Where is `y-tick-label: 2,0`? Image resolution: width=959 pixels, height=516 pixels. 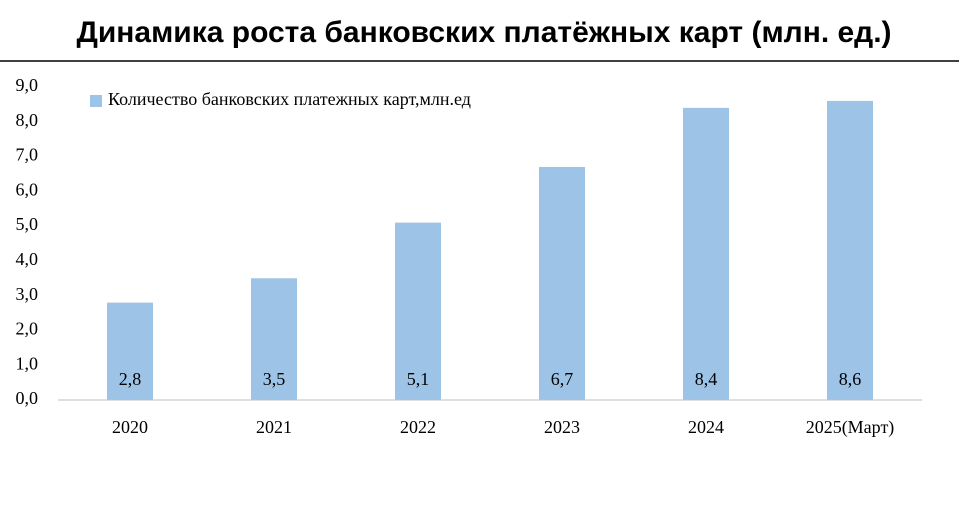 y-tick-label: 2,0 is located at coordinates (27, 329).